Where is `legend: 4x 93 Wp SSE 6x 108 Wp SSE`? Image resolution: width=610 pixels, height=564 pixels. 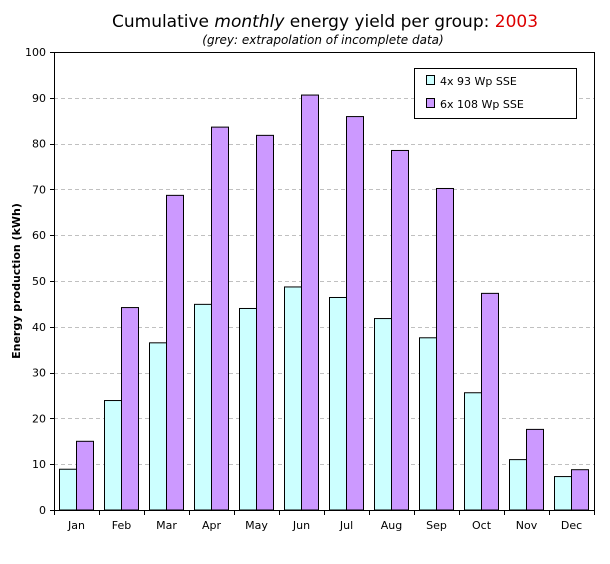 legend: 4x 93 Wp SSE 6x 108 Wp SSE is located at coordinates (495, 93).